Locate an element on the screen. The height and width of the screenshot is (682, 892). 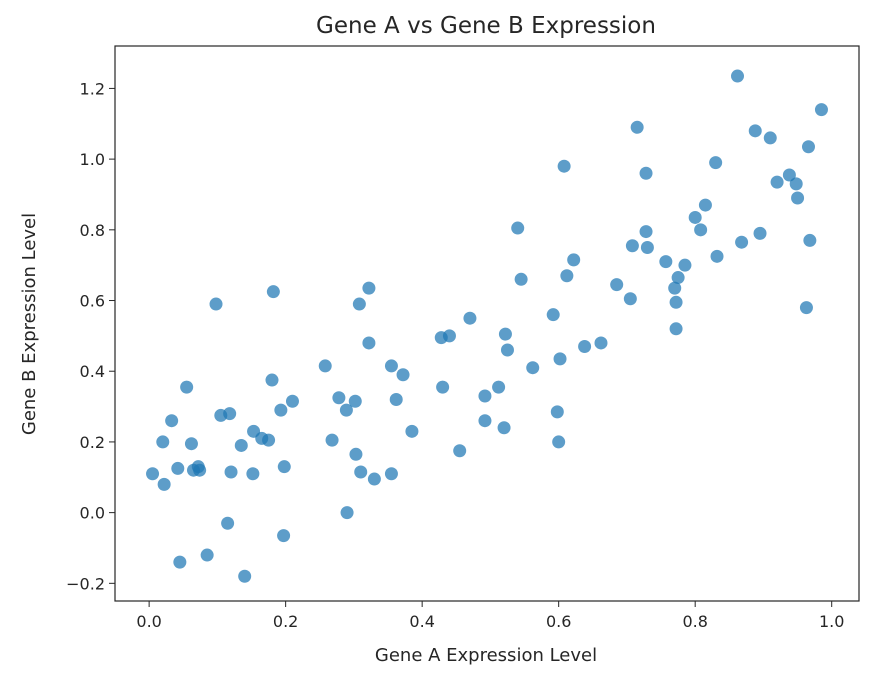
y-tick-label: 0.6 is located at coordinates (92, 301).